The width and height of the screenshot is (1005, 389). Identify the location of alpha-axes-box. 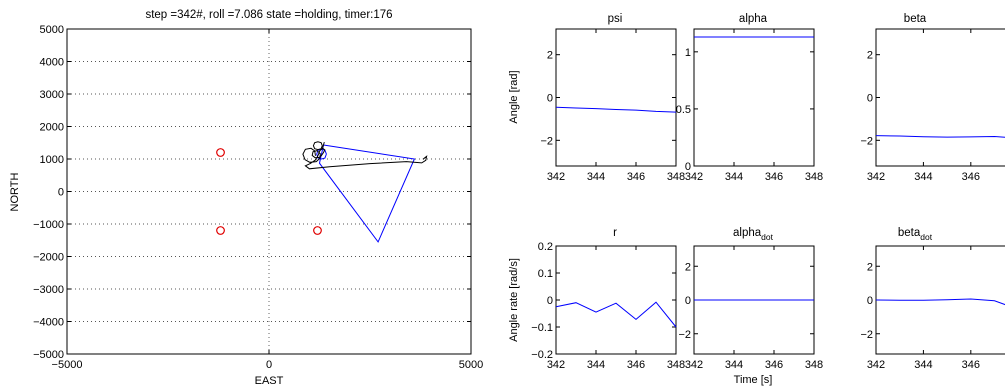
(754, 97).